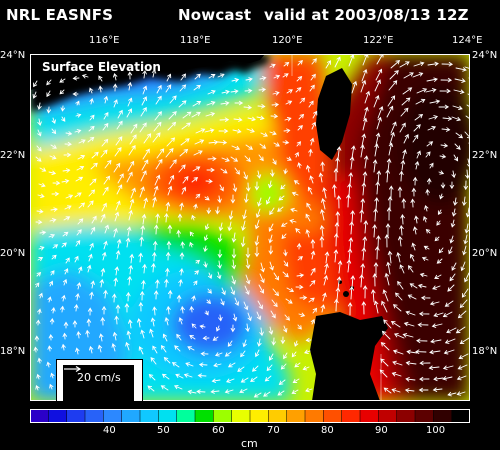 This screenshot has width=500, height=450. What do you see at coordinates (104, 40) in the screenshot?
I see `lon-label-116: 116°E` at bounding box center [104, 40].